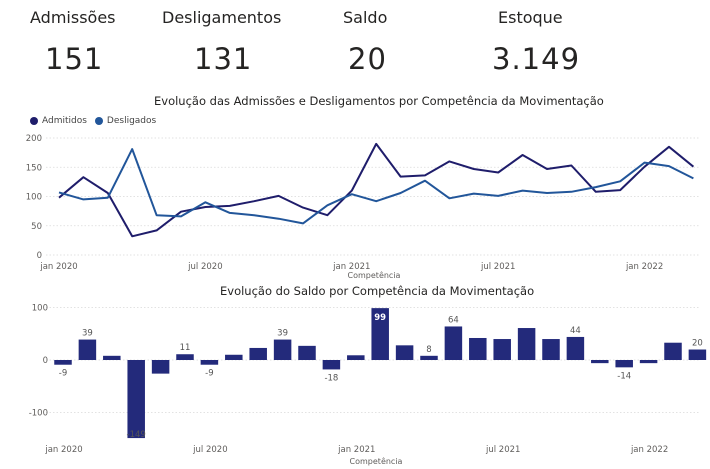  What do you see at coordinates (367, 59) in the screenshot?
I see `kpi-saldo-value: 20` at bounding box center [367, 59].